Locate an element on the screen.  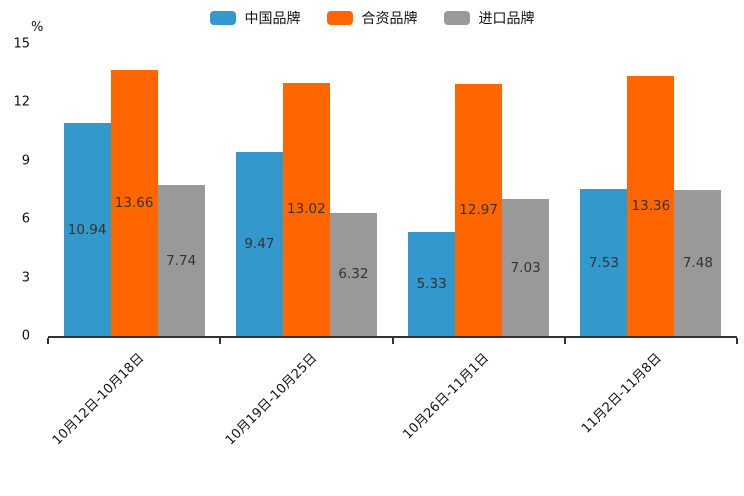
bar-合资品牌: 13.66 is located at coordinates (134, 203).